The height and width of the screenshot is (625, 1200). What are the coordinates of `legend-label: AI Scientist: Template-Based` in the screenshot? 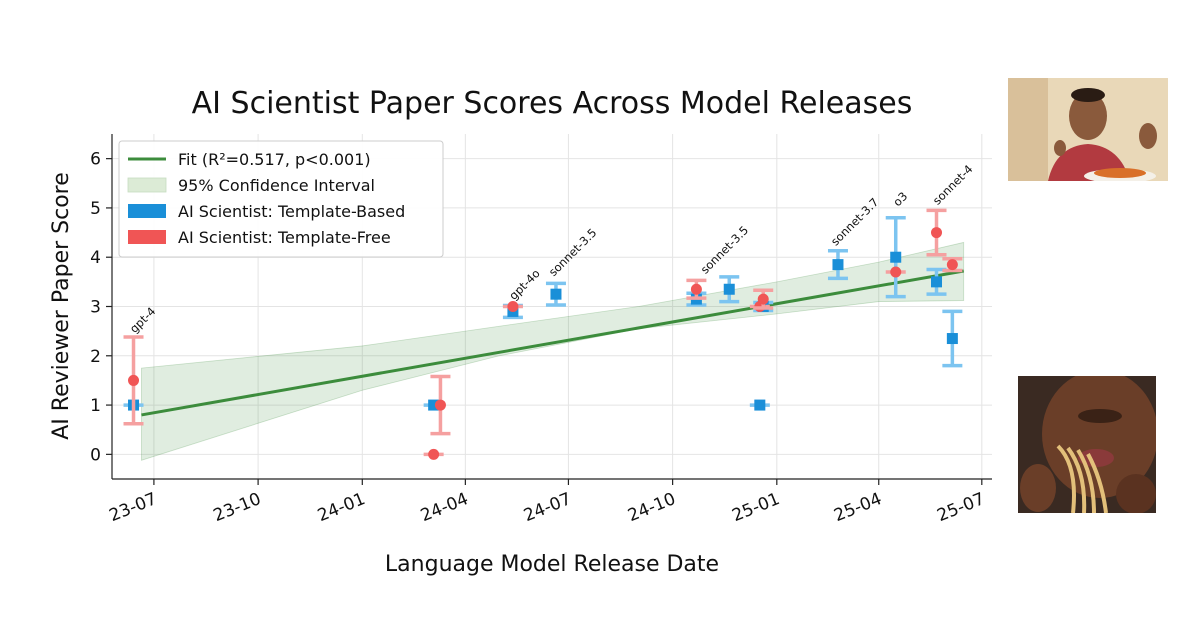 It's located at (291, 211).